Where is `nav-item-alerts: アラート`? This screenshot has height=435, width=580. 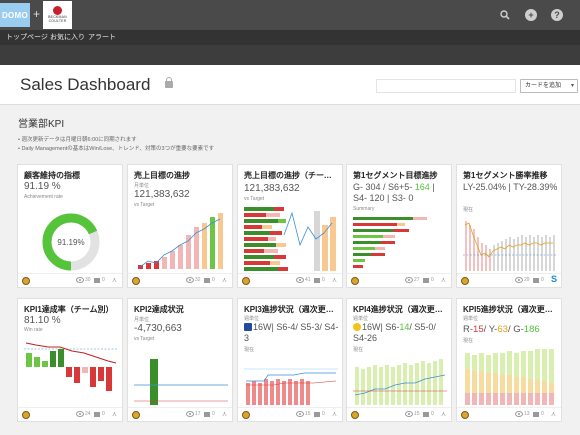 nav-item-alerts: アラート is located at coordinates (102, 37).